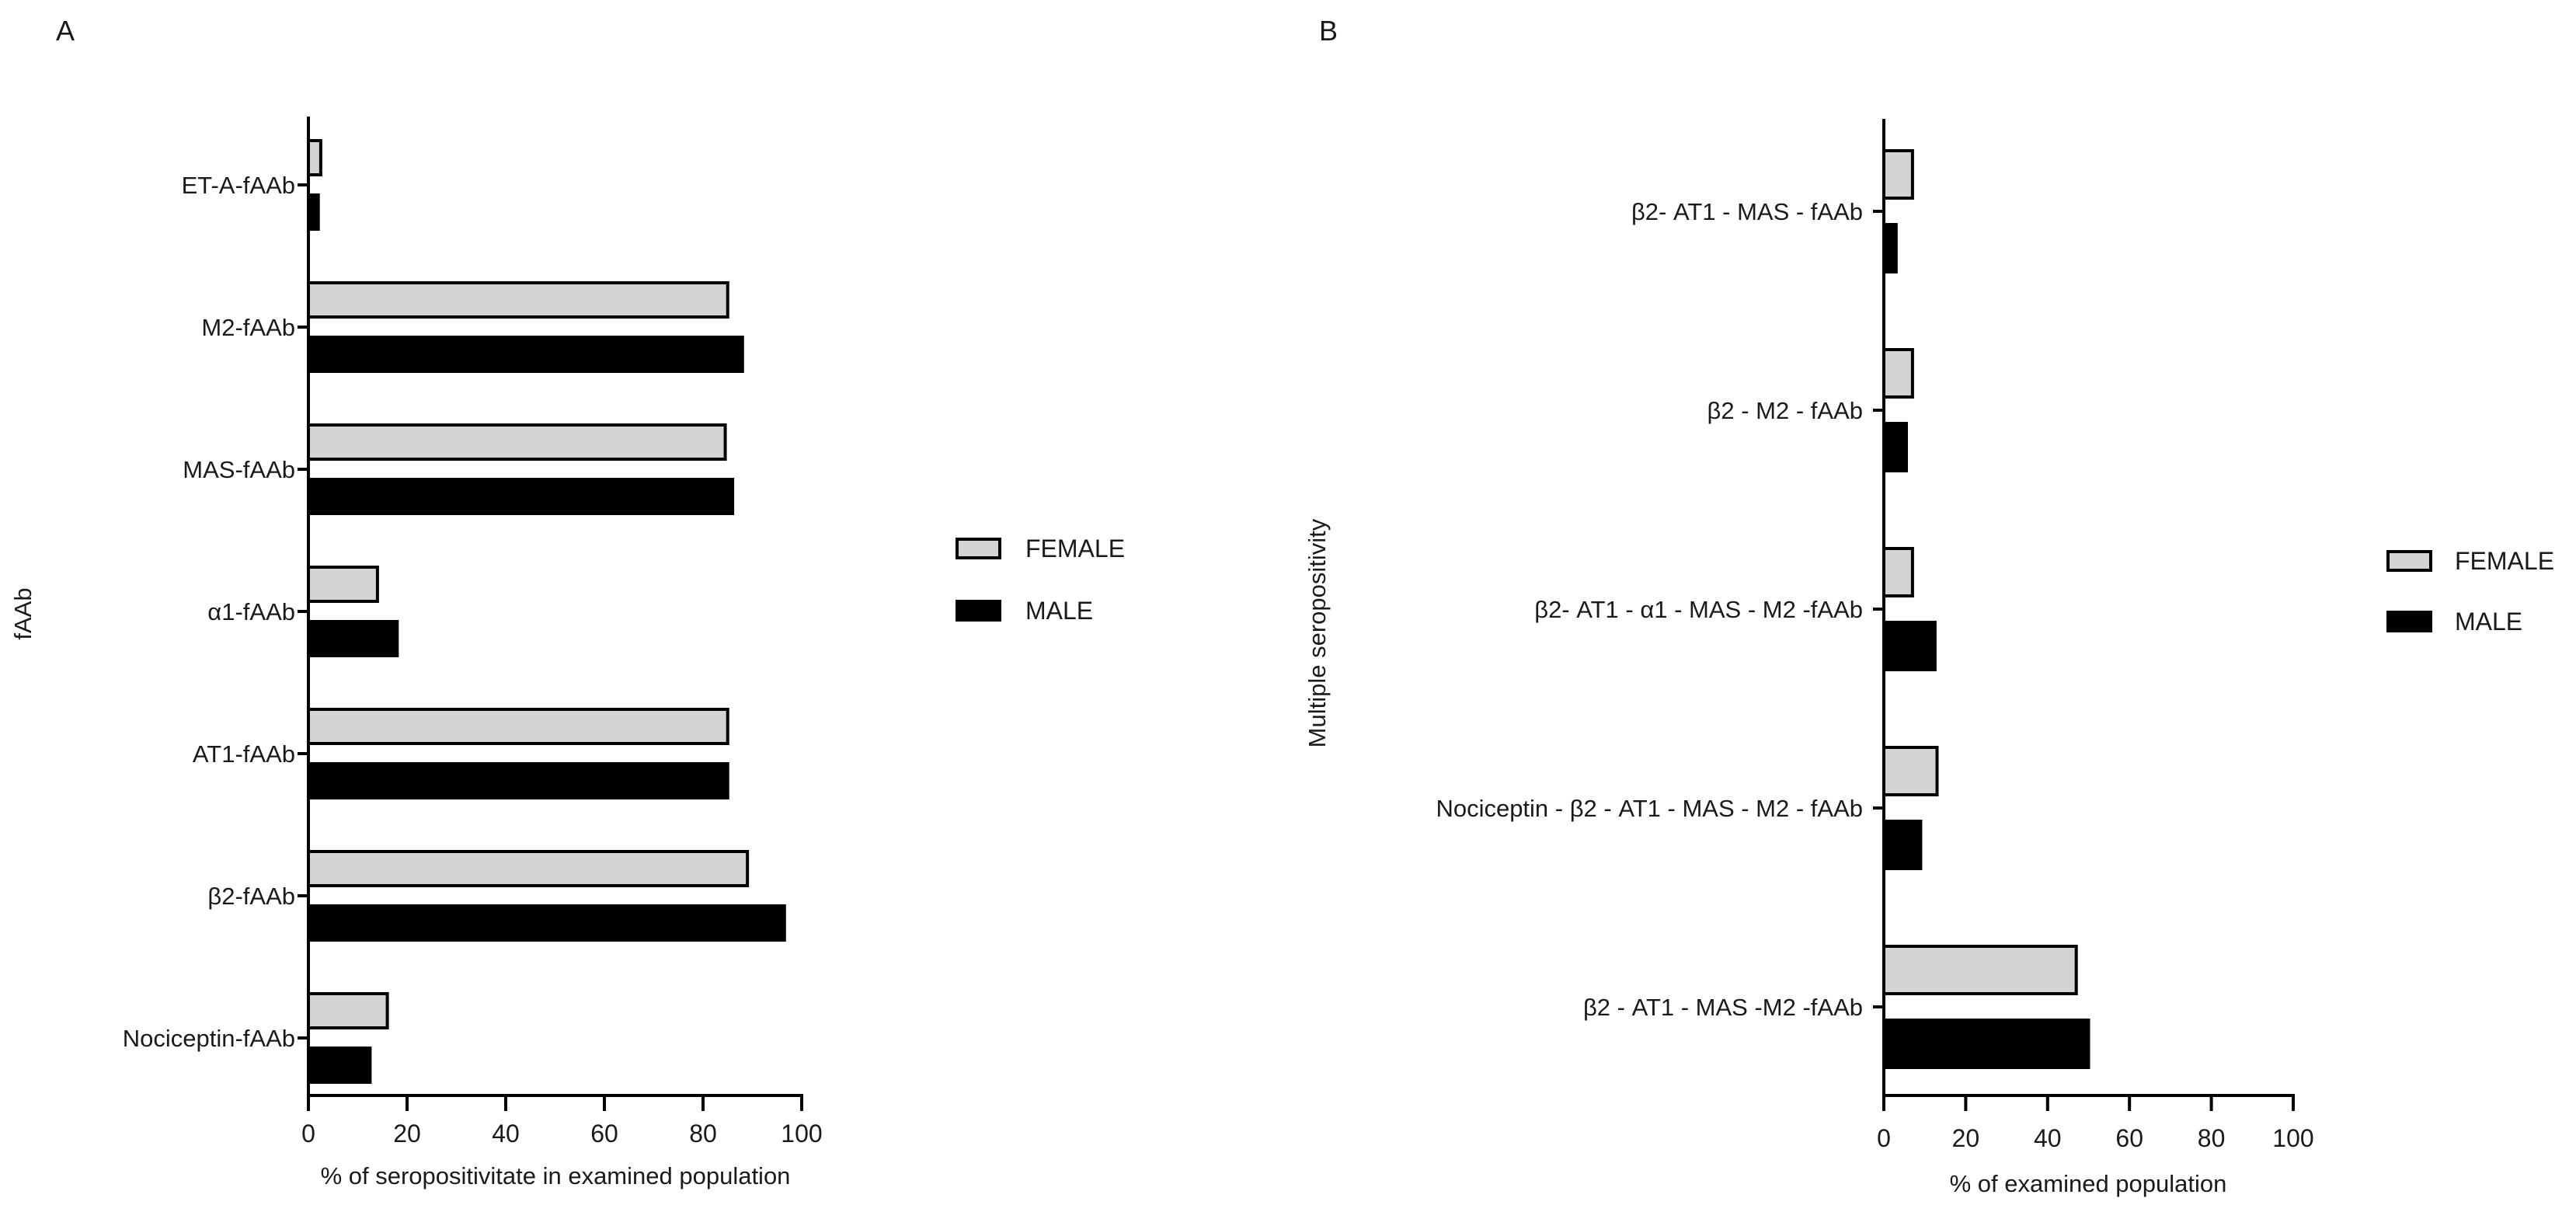  Describe the element at coordinates (239, 470) in the screenshot. I see `category-label-a-2: MAS-fAAb` at that location.